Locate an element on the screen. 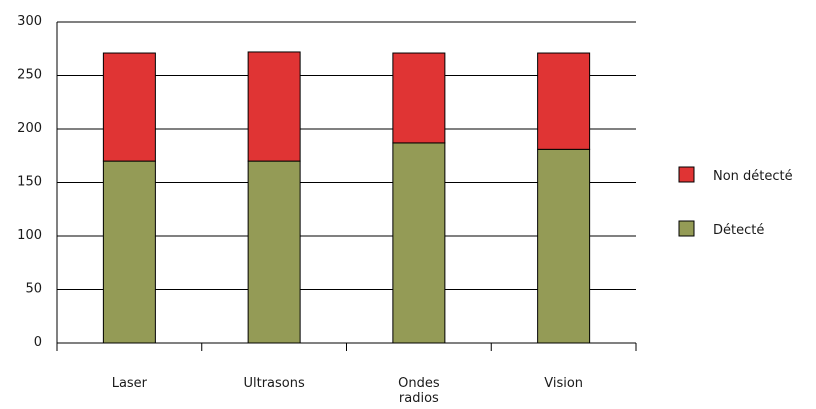 The height and width of the screenshot is (409, 816). y-tick-labels: 0 50 100 150 200 250 300 is located at coordinates (29, 182).